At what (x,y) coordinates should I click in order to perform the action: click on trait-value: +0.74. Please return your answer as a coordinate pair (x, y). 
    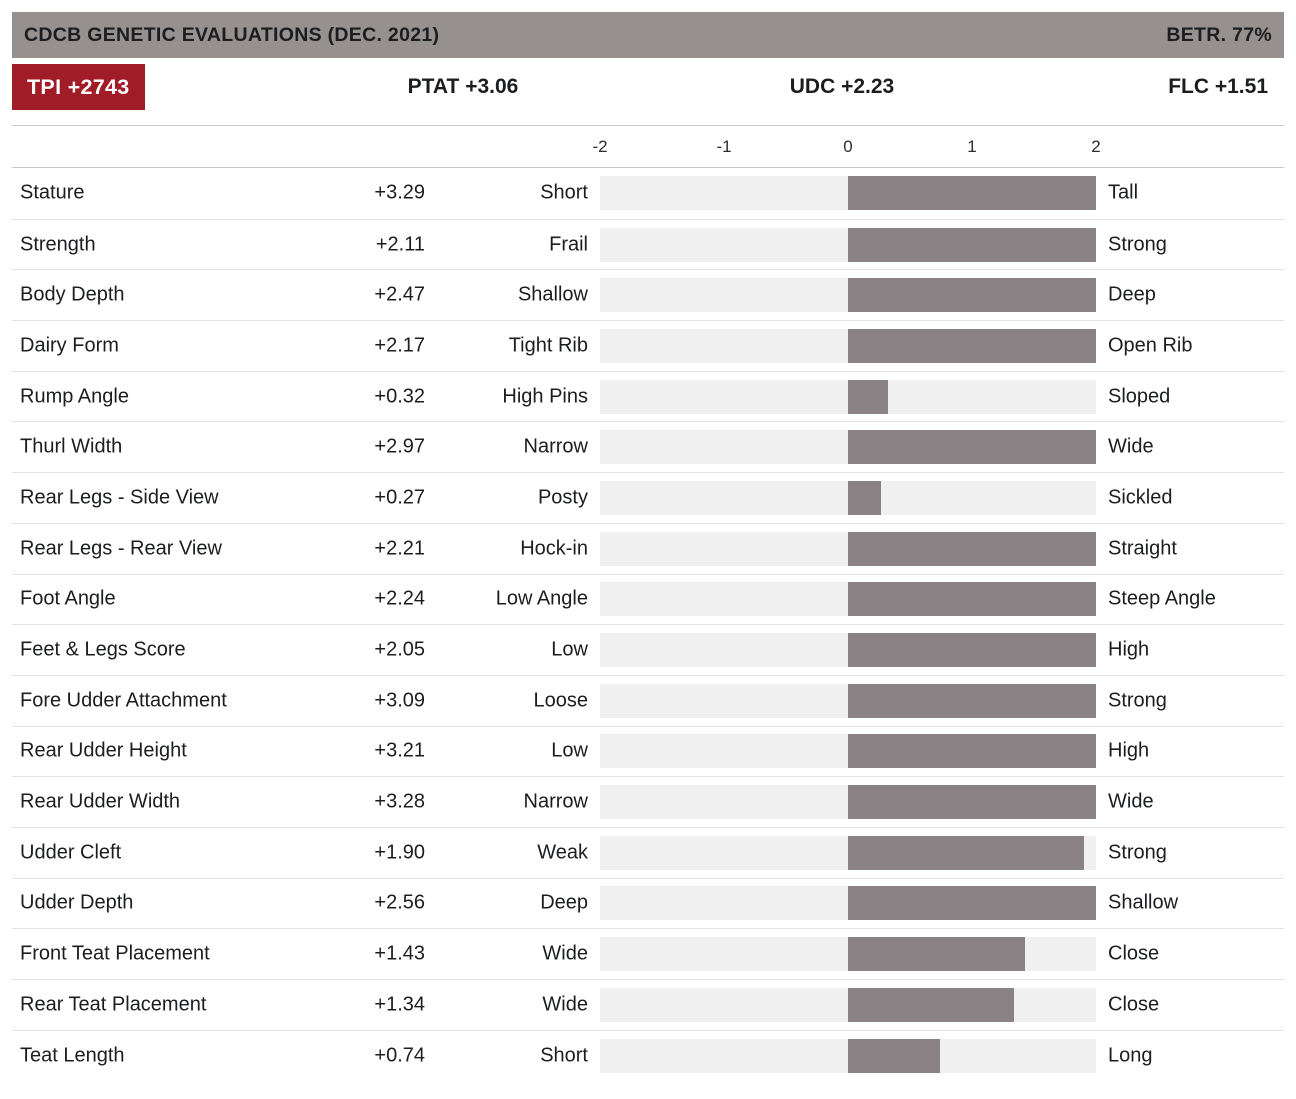
    Looking at the image, I should click on (399, 1055).